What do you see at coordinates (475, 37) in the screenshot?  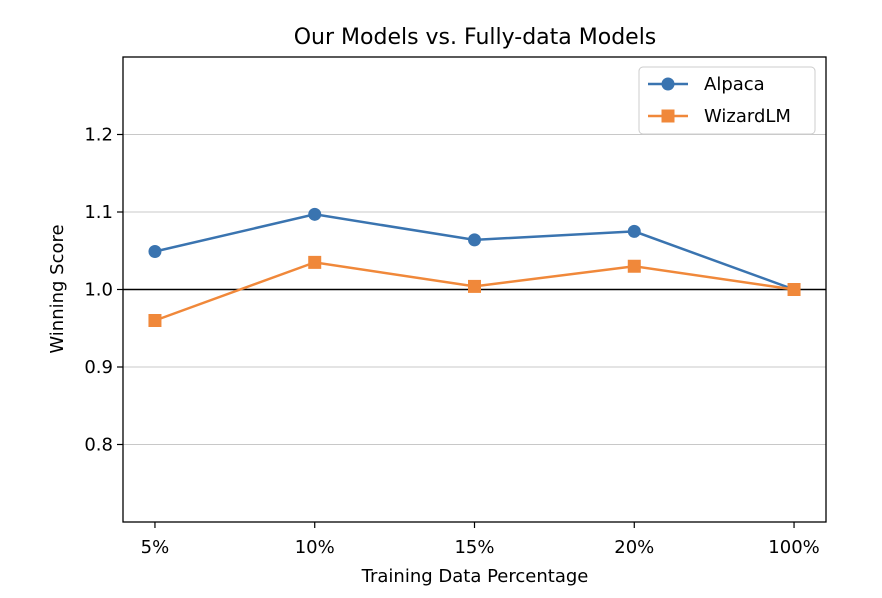 I see `chart-title: Our Models vs. Fully-data Models` at bounding box center [475, 37].